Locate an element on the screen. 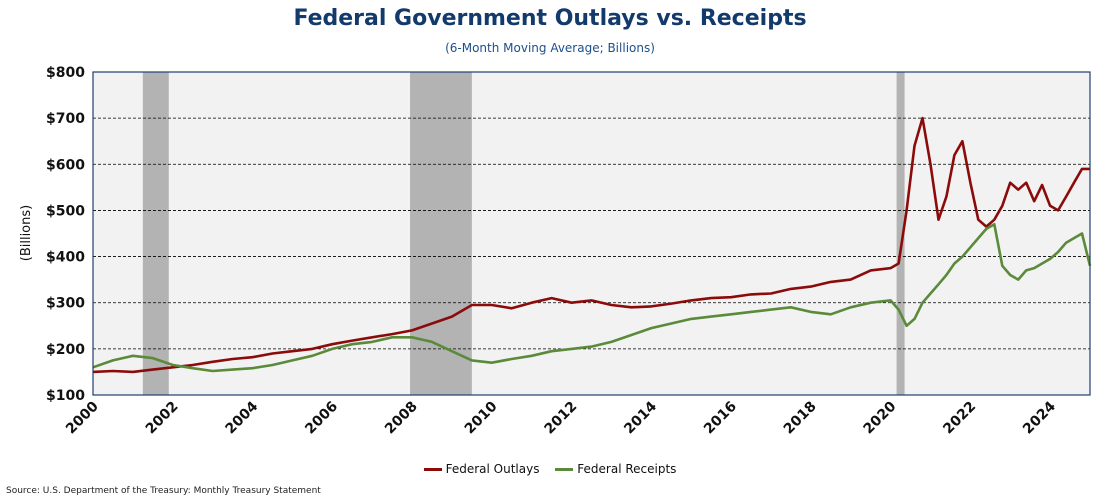 Image resolution: width=1100 pixels, height=500 pixels. y-tick-label: $500 is located at coordinates (65, 211).